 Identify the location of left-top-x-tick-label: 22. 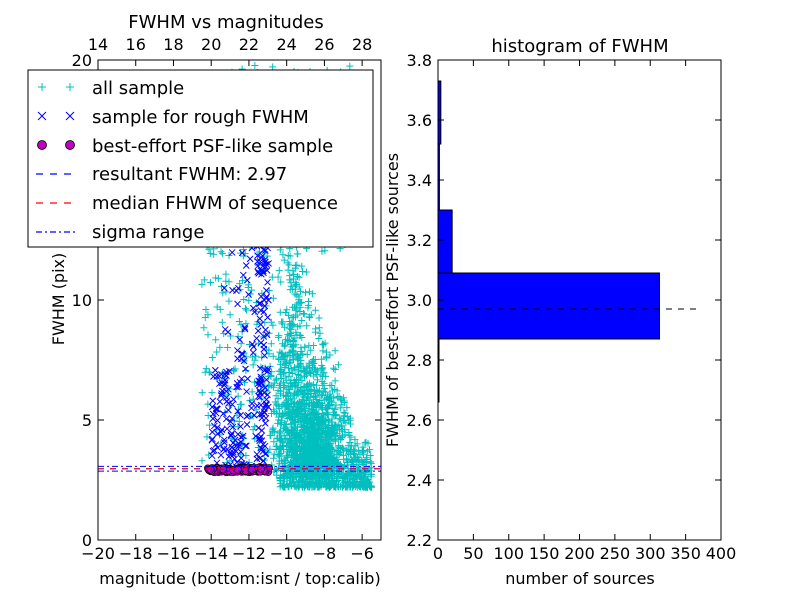
(249, 44).